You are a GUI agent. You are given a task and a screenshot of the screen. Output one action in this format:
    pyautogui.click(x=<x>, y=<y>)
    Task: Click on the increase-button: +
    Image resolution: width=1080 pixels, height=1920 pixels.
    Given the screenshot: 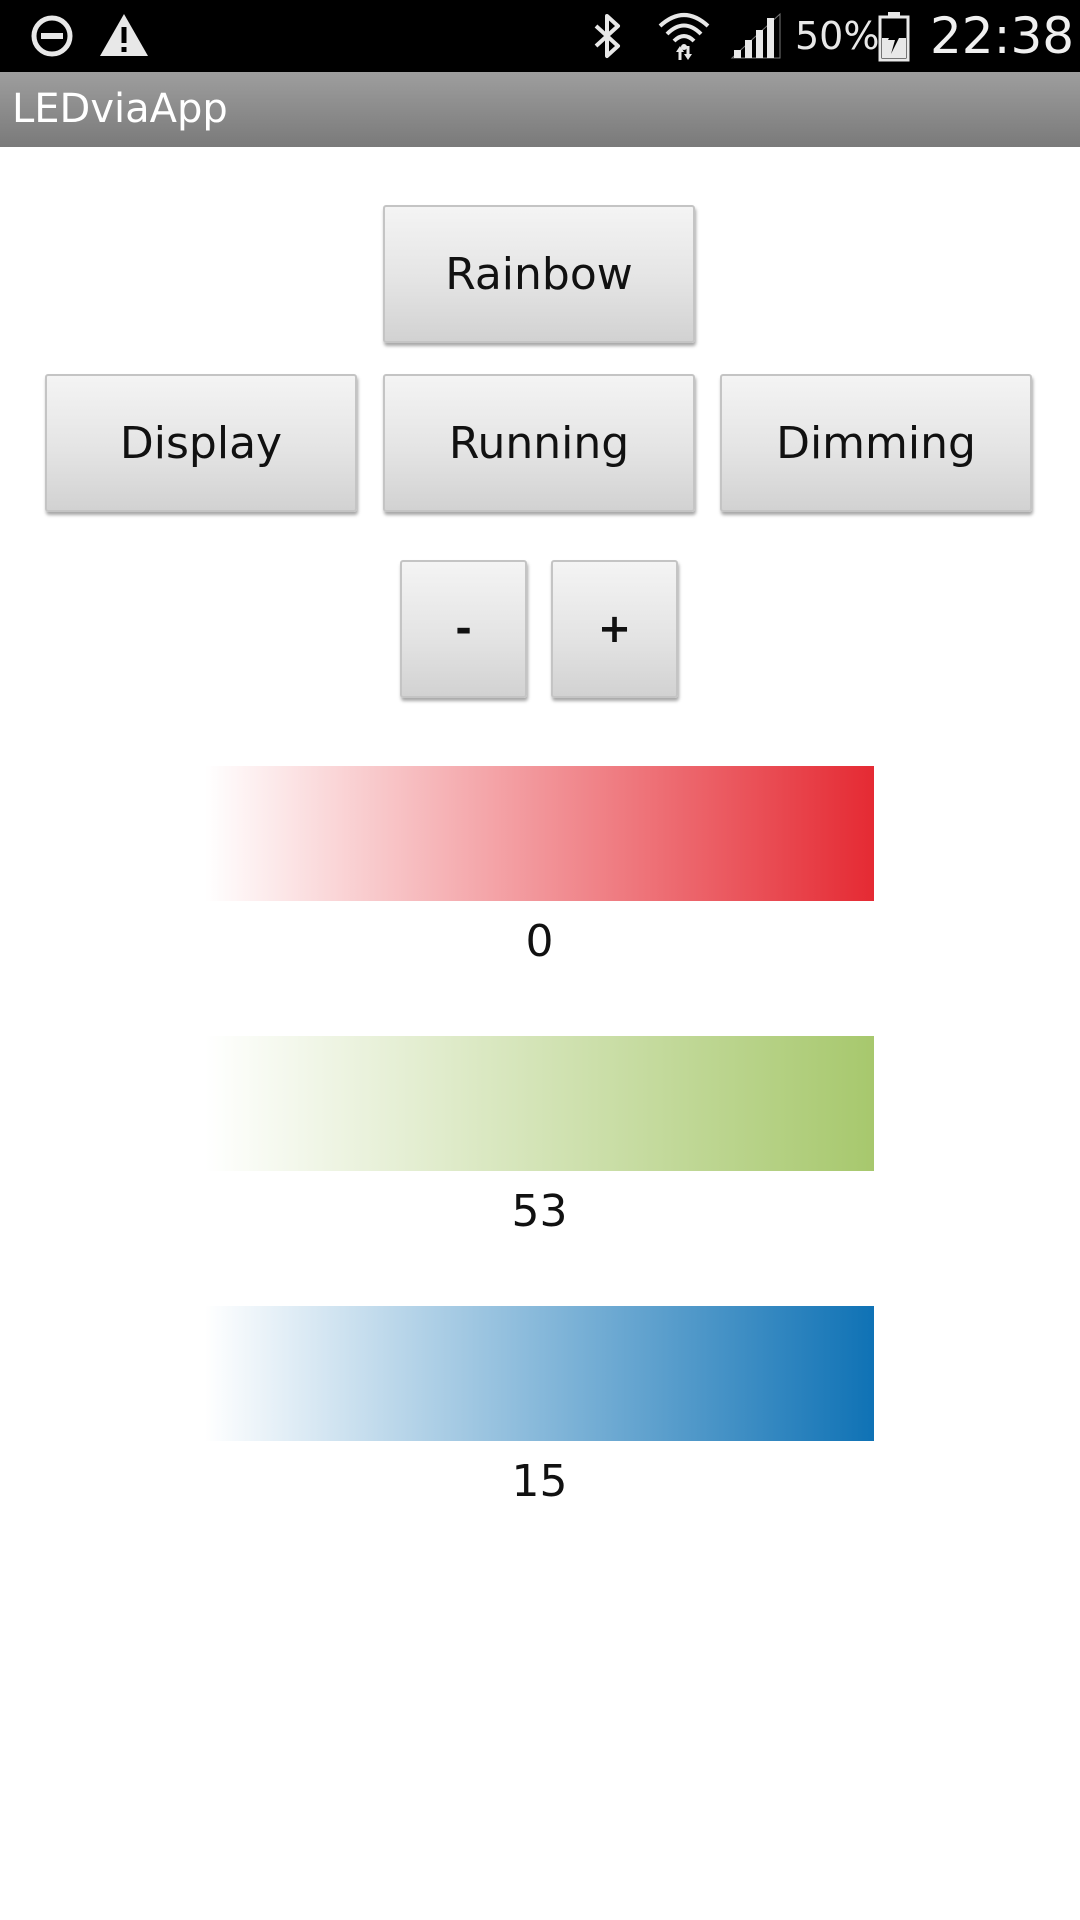 What is the action you would take?
    pyautogui.click(x=614, y=629)
    